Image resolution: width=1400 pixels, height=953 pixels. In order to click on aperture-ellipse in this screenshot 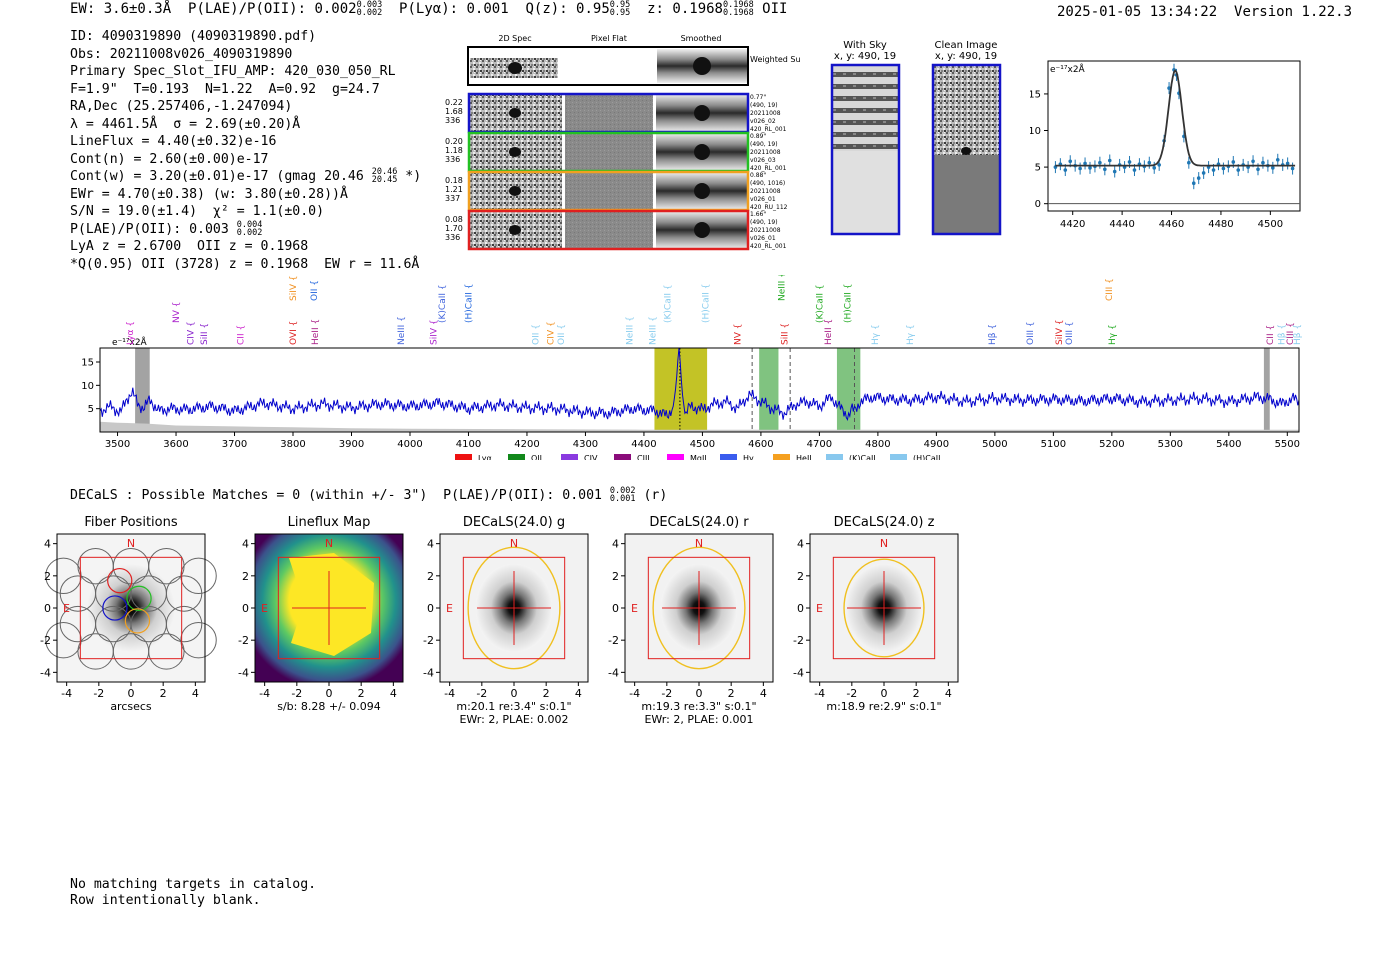, I will do `click(884, 608)`.